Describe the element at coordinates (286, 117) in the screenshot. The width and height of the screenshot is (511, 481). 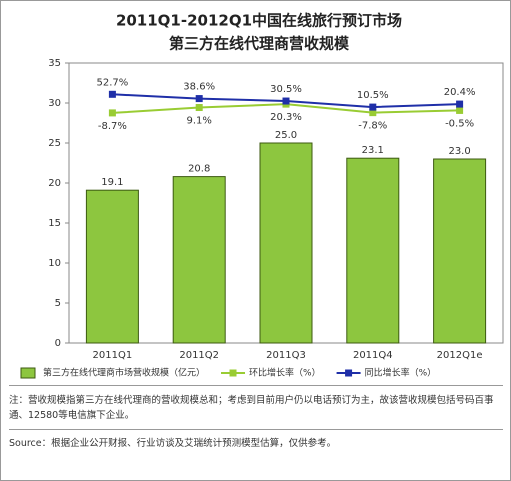
I see `line-label: 20.3%` at that location.